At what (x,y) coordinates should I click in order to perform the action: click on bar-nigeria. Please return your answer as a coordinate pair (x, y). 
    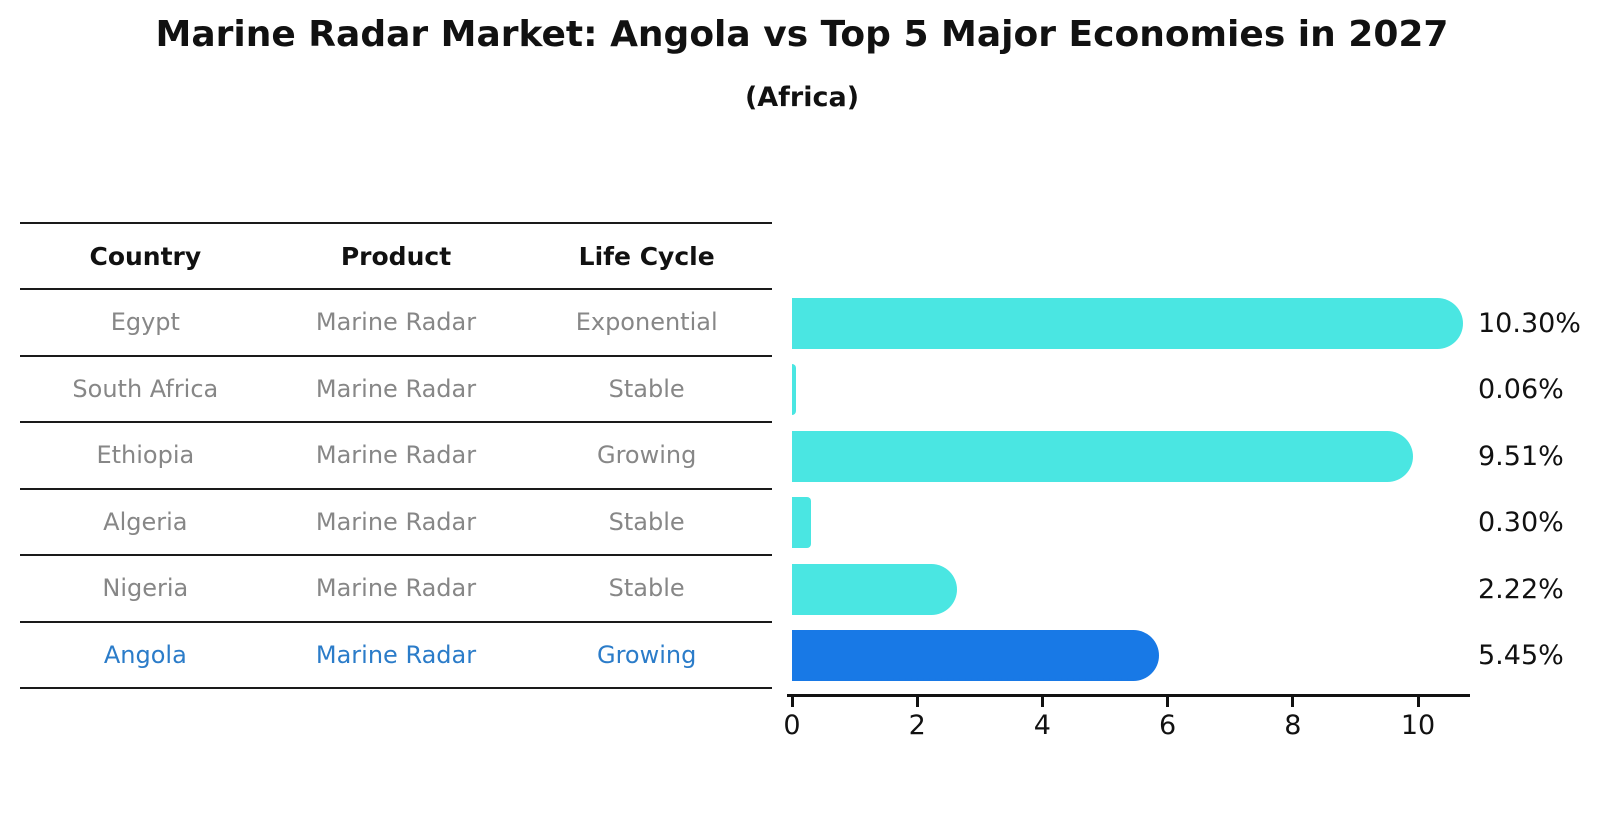
    Looking at the image, I should click on (874, 589).